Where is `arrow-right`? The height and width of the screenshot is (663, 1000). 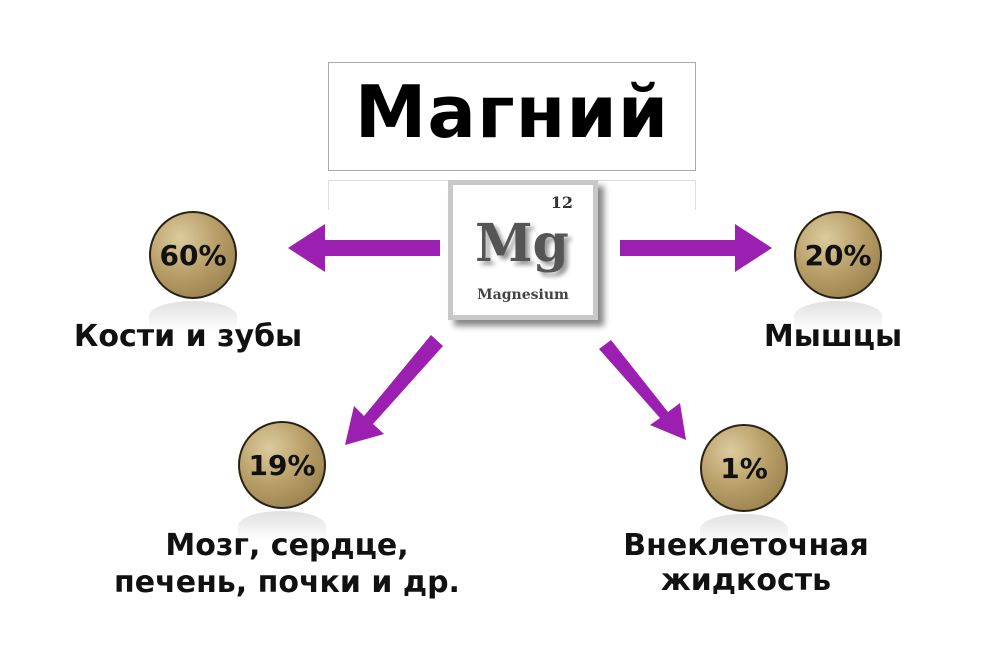
arrow-right is located at coordinates (696, 248).